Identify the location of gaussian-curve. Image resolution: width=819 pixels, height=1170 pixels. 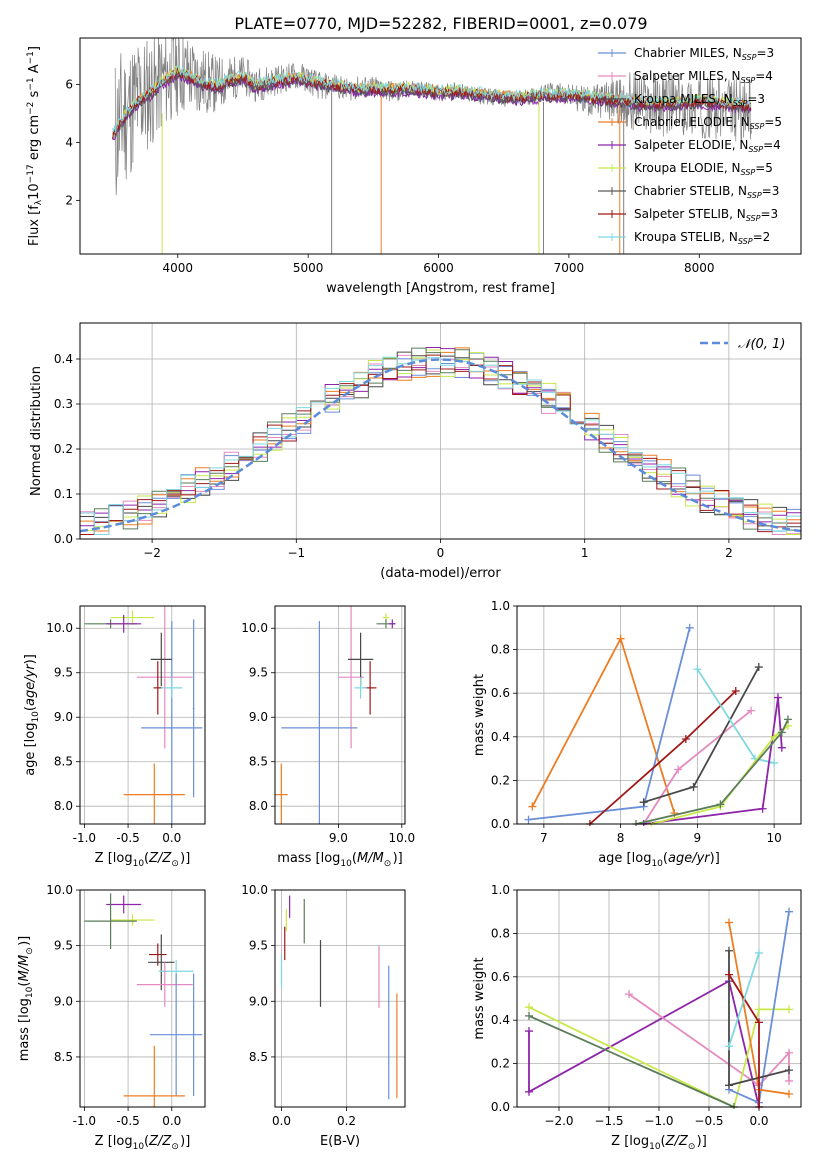
(440, 445).